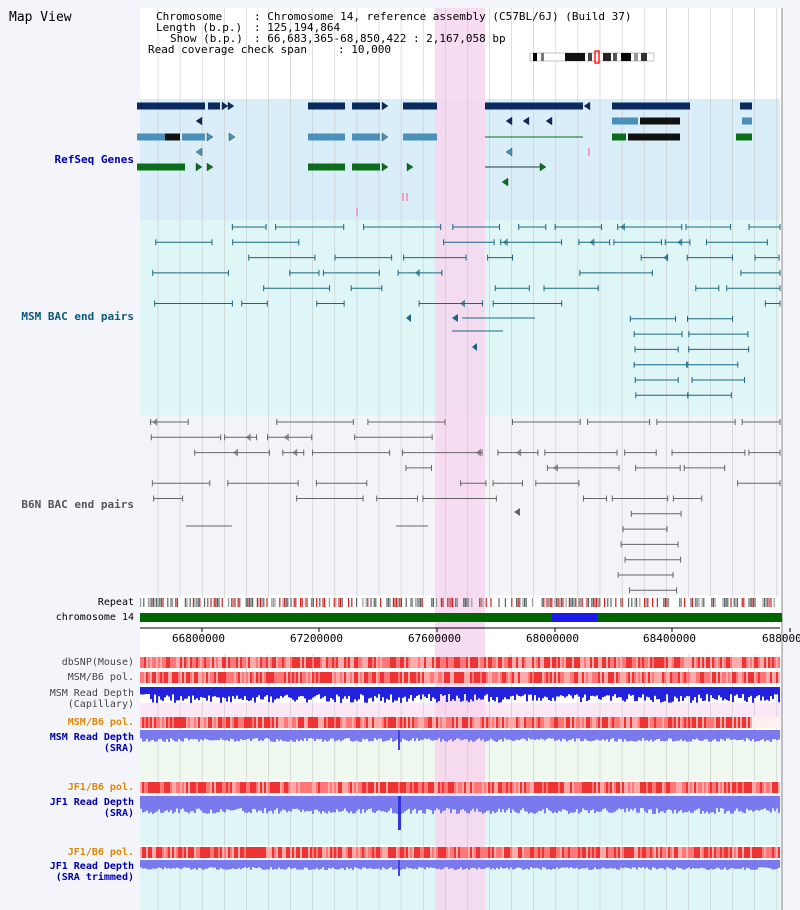 Image resolution: width=800 pixels, height=910 pixels. Describe the element at coordinates (77, 504) in the screenshot. I see `track-label-b6n-bac: B6N BAC end pairs` at that location.